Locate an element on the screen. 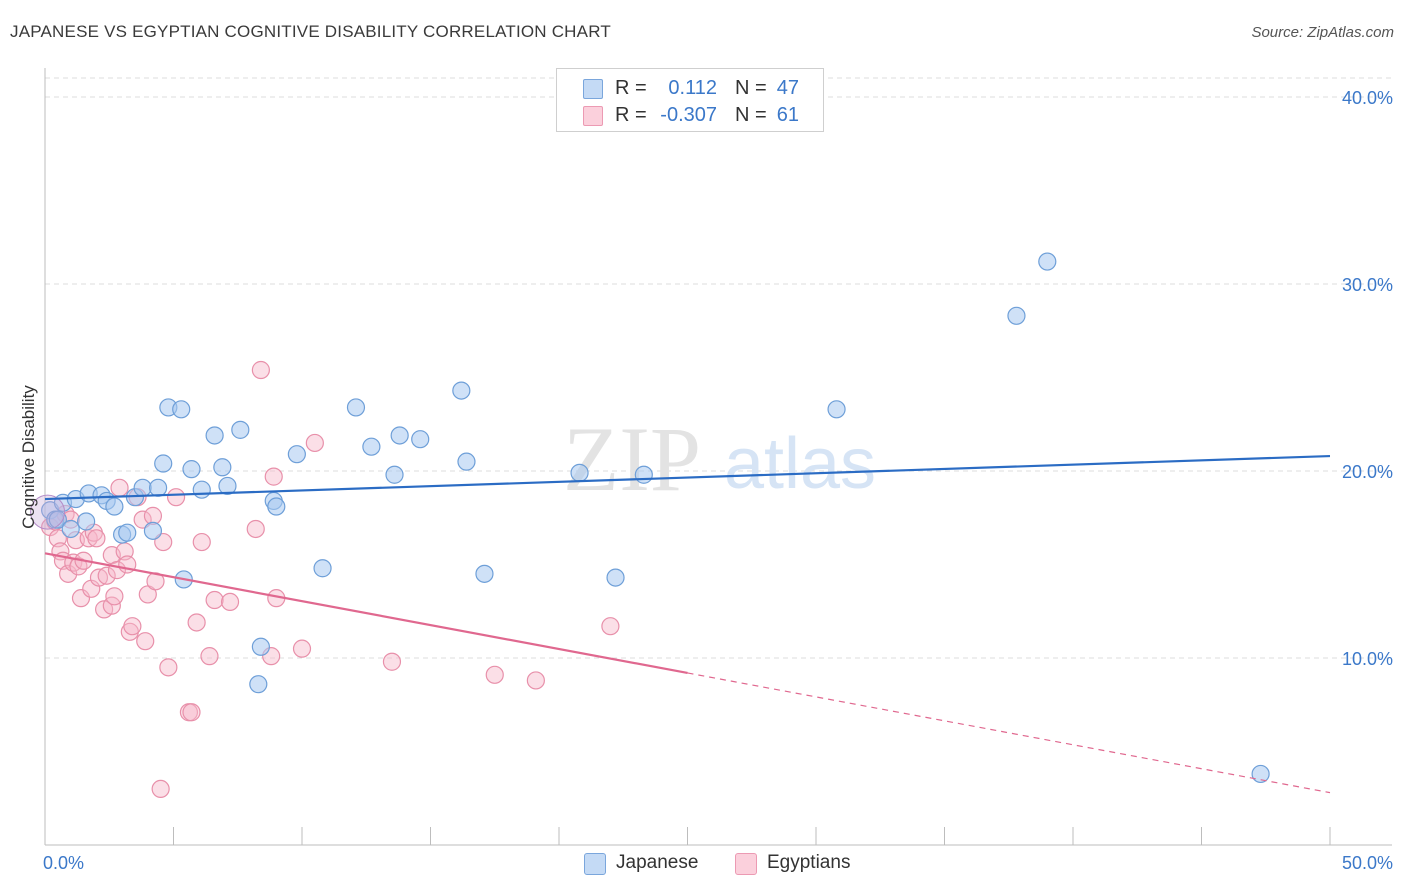 This screenshot has width=1406, height=892. x-tick-label: 50.0% is located at coordinates (1367, 863).